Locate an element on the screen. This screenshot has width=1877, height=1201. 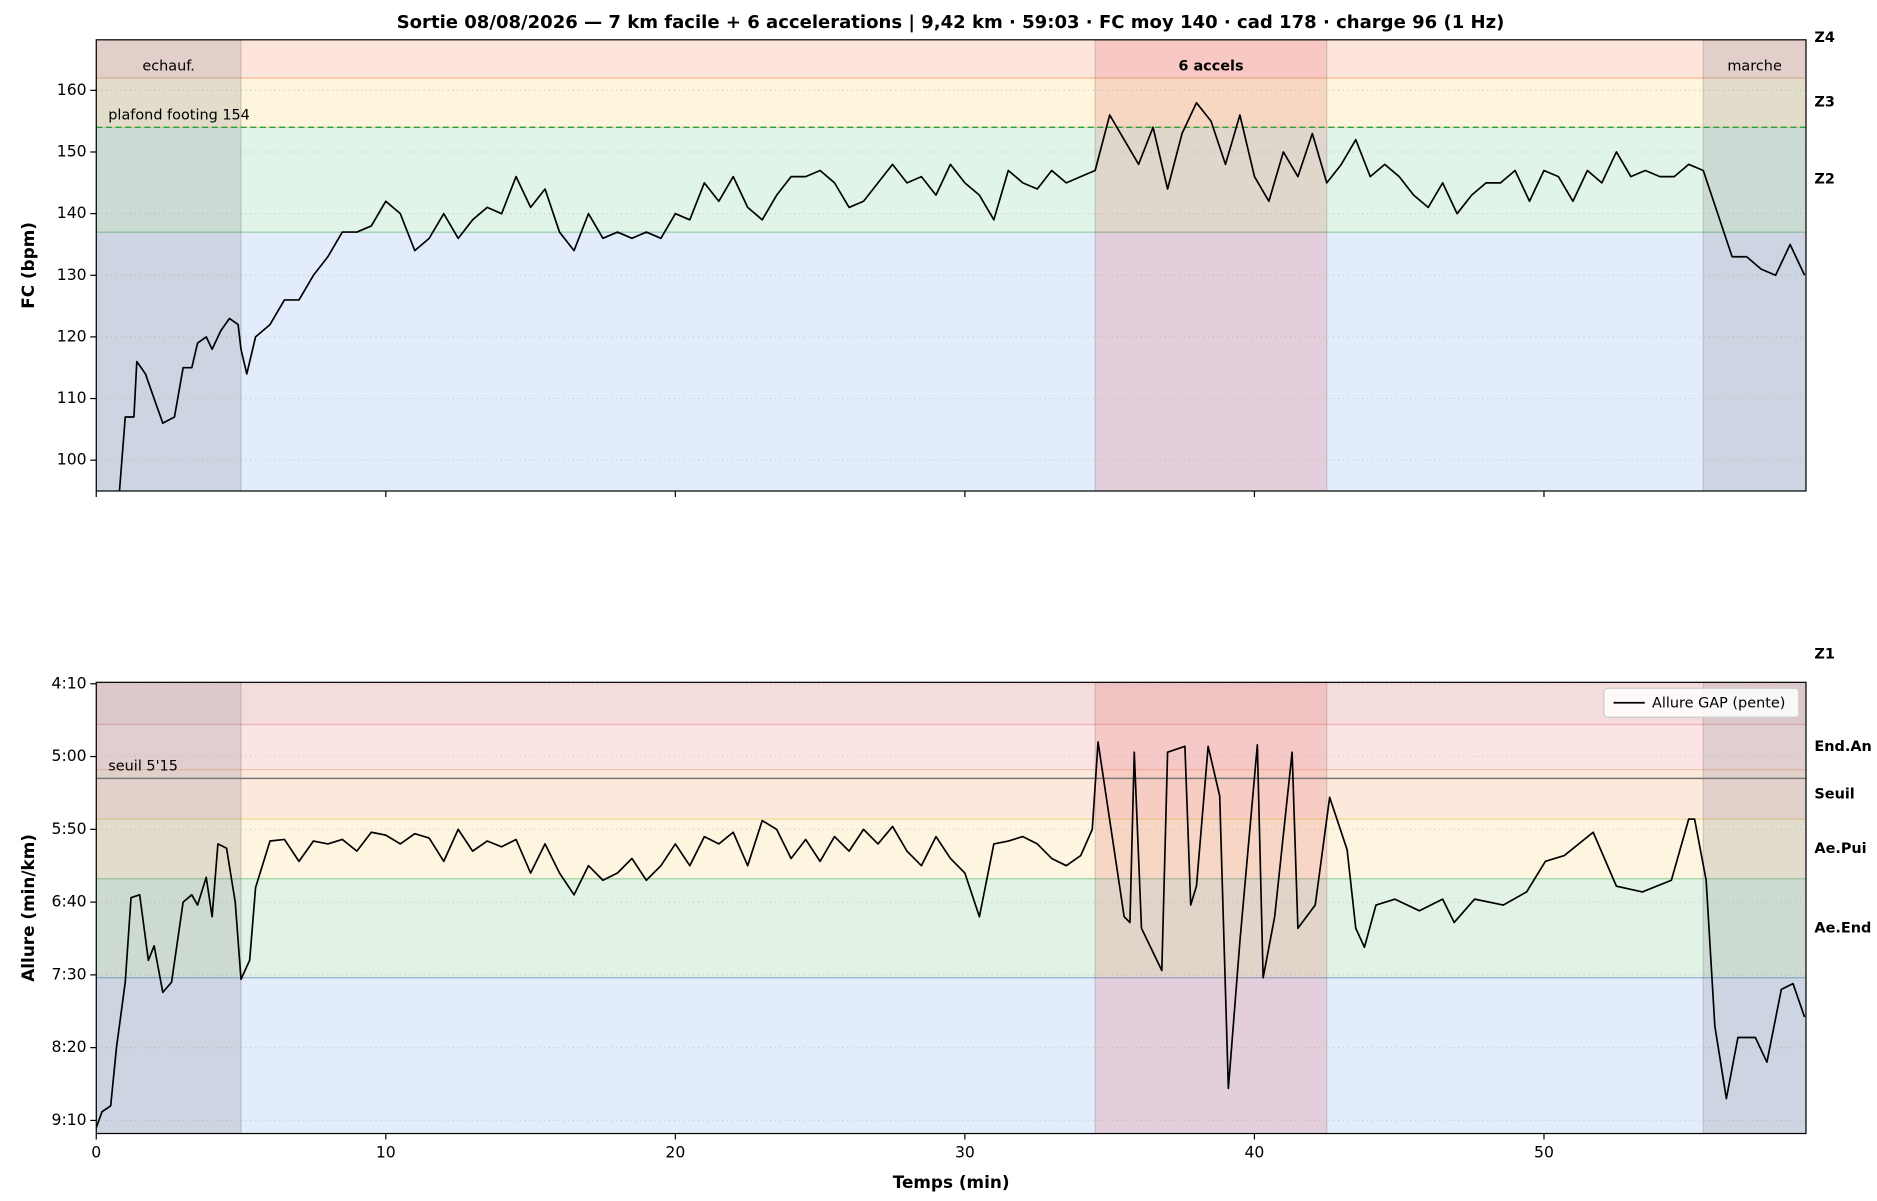
zone-label: Ae.Pui is located at coordinates (1840, 849).